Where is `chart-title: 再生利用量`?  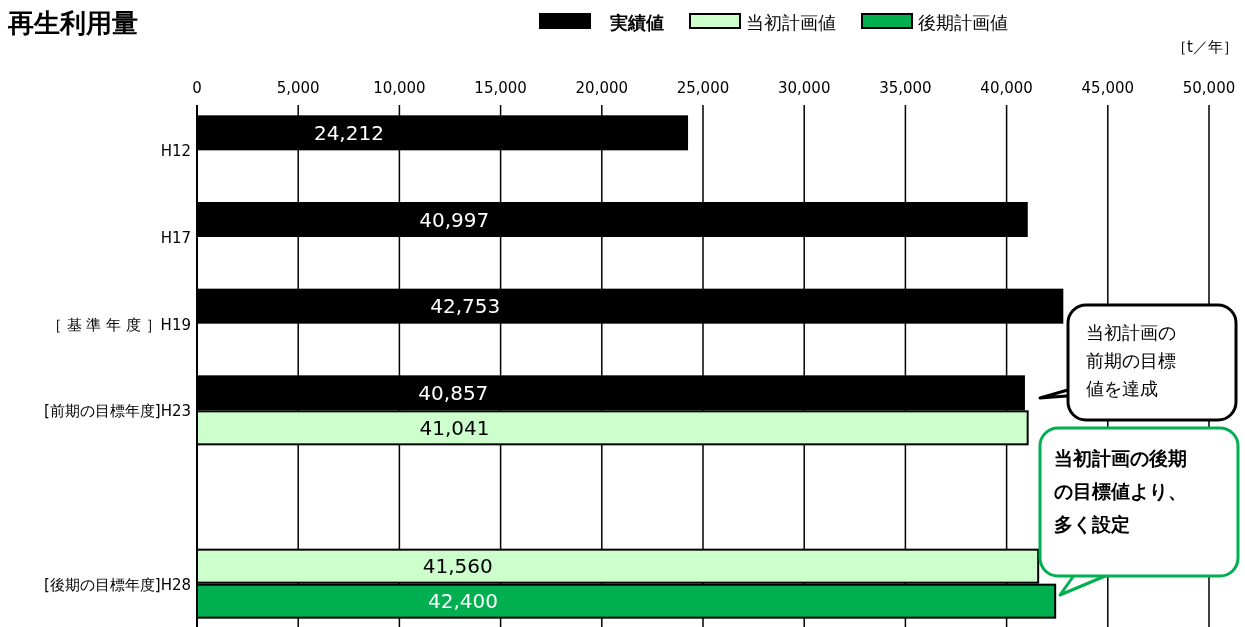 chart-title: 再生利用量 is located at coordinates (72, 23).